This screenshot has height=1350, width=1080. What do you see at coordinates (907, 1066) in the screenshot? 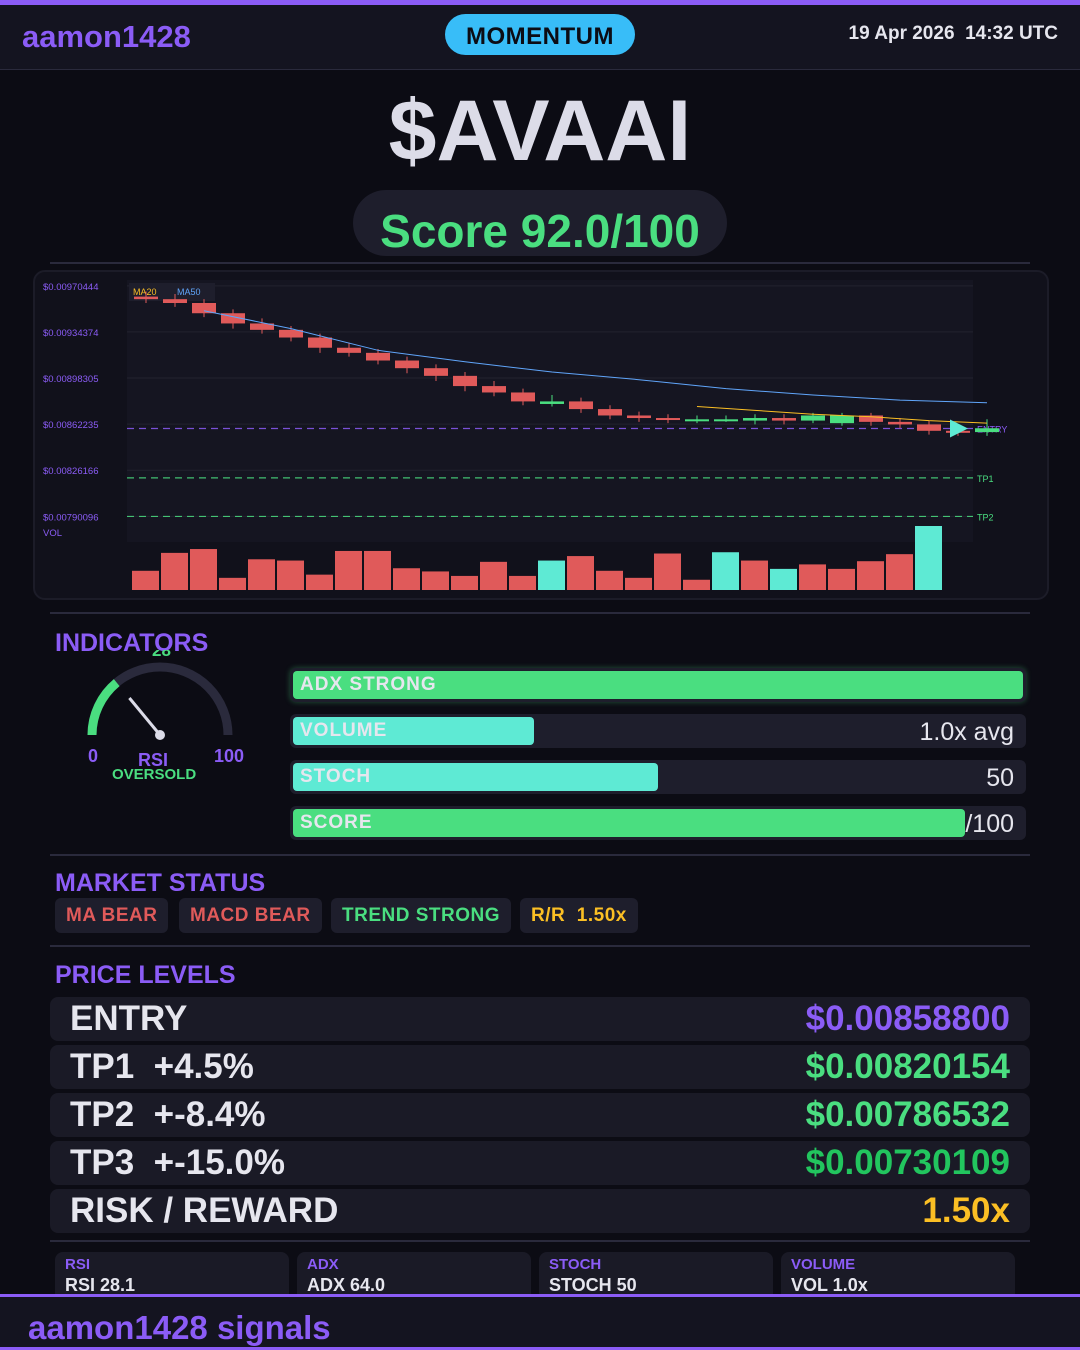
I see `level-value: $0.00820154` at bounding box center [907, 1066].